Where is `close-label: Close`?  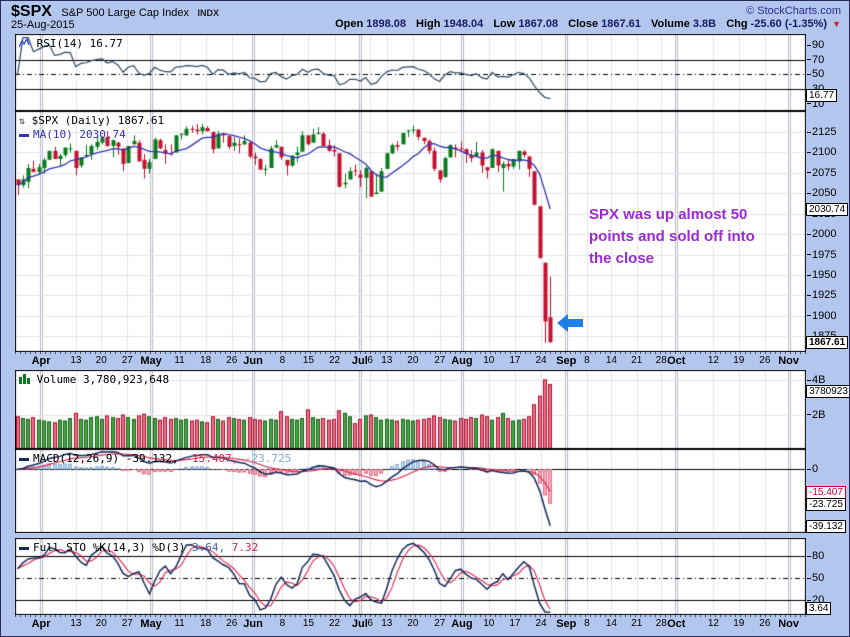 close-label: Close is located at coordinates (583, 24).